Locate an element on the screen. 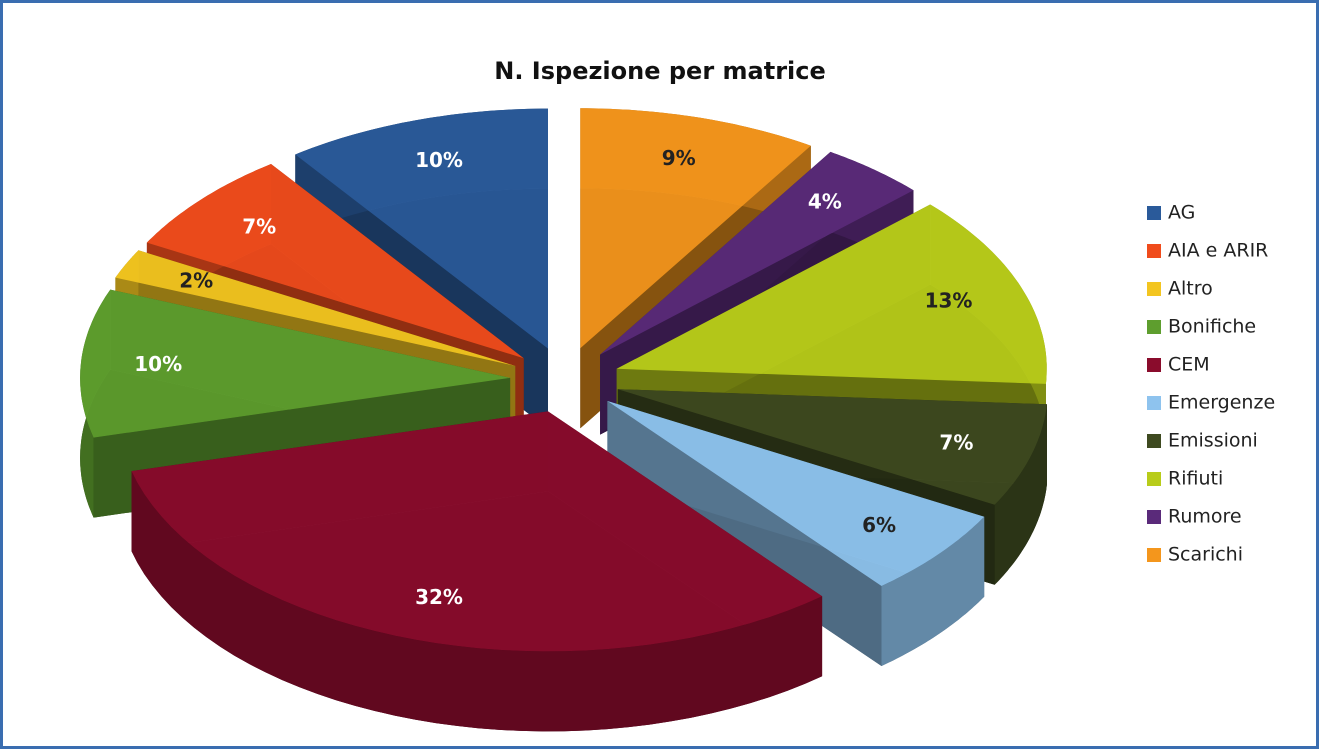 Image resolution: width=1319 pixels, height=749 pixels. legend-label: Emergenze is located at coordinates (1221, 403).